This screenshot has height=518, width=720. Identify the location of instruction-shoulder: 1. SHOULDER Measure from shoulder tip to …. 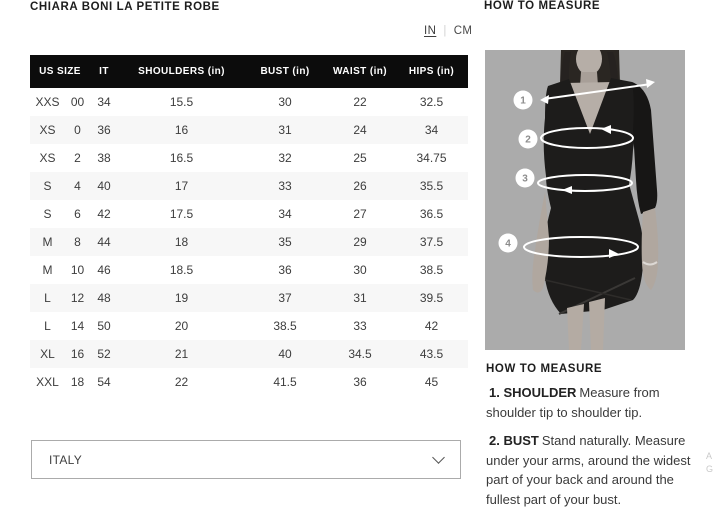
(593, 402).